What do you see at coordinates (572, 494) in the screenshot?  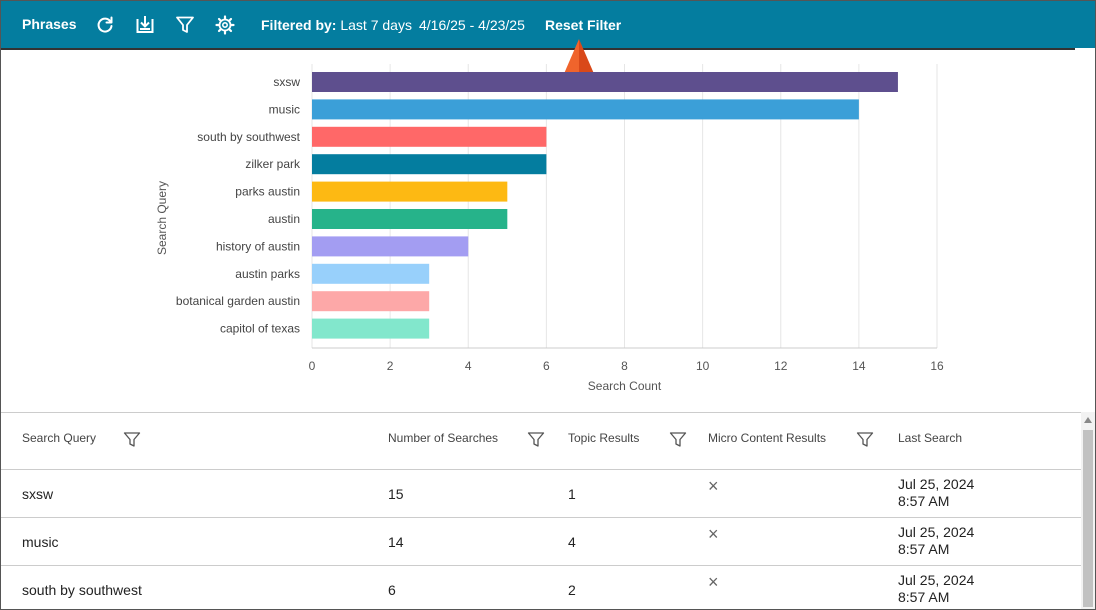 I see `cell-topic-results: 1` at bounding box center [572, 494].